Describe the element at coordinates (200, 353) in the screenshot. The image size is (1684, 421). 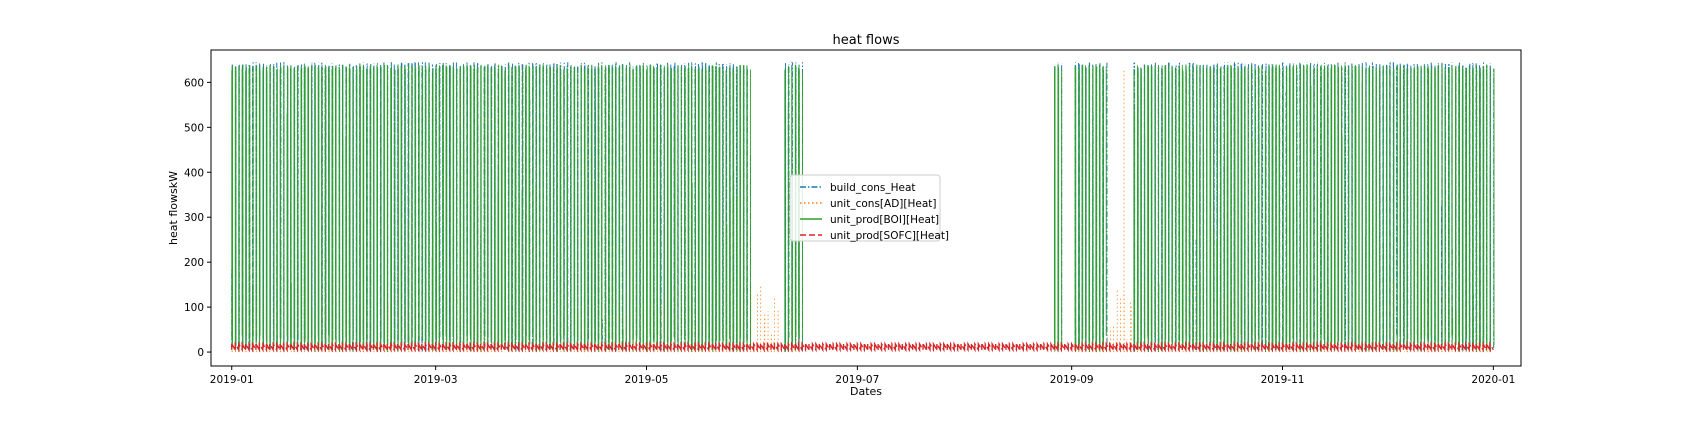
I see `y-tick-label: 0` at that location.